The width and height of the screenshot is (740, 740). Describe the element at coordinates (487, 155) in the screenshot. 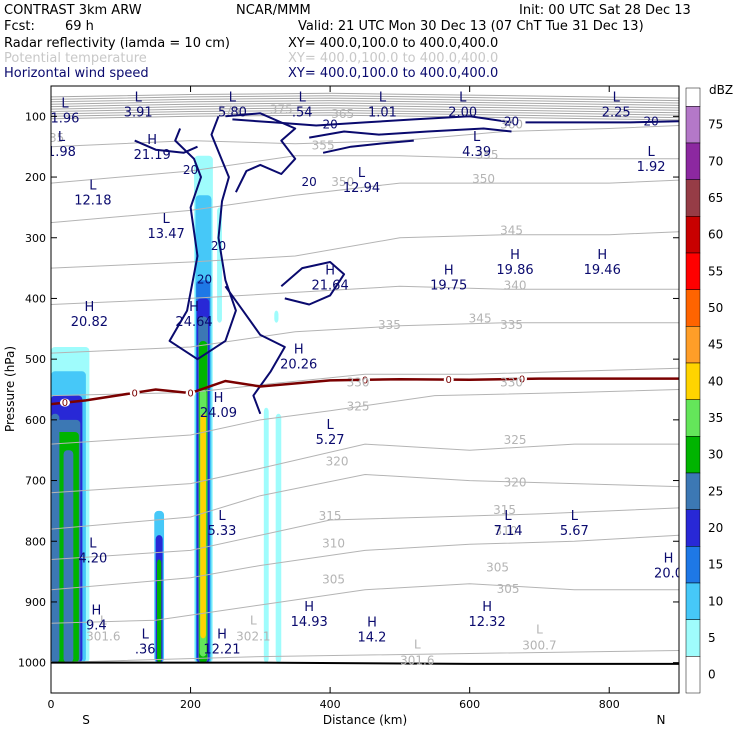

I see `theta-label: 355` at that location.